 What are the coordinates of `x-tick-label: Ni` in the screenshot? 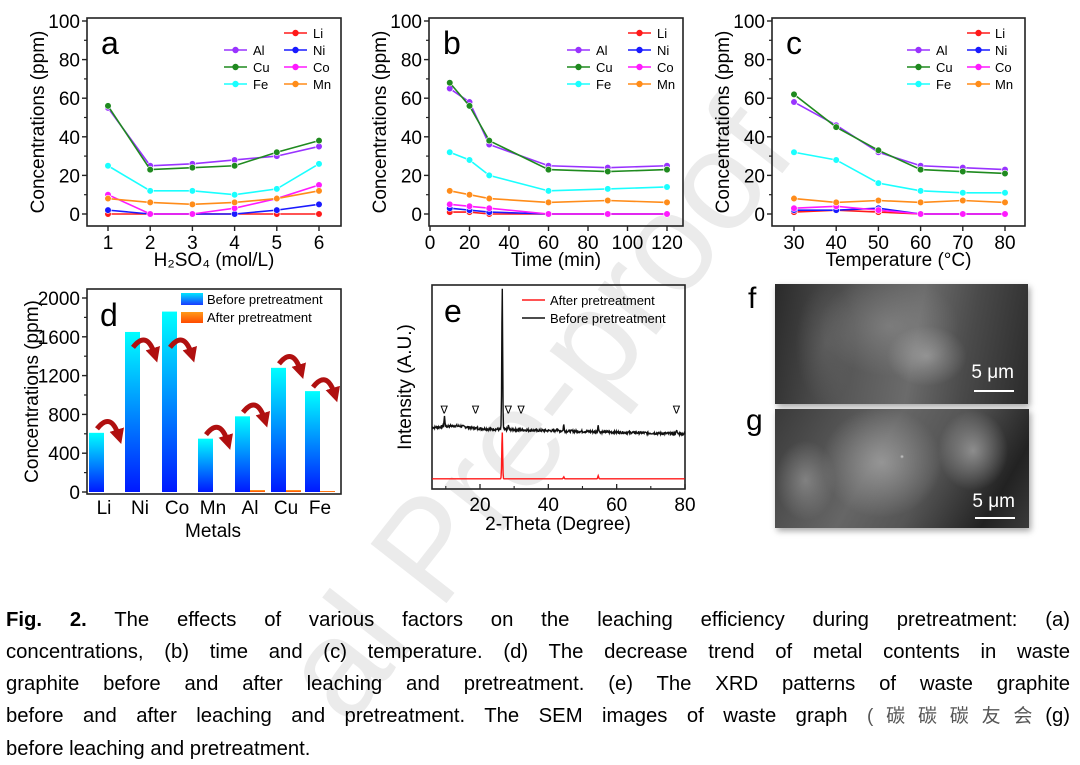 It's located at (140, 508).